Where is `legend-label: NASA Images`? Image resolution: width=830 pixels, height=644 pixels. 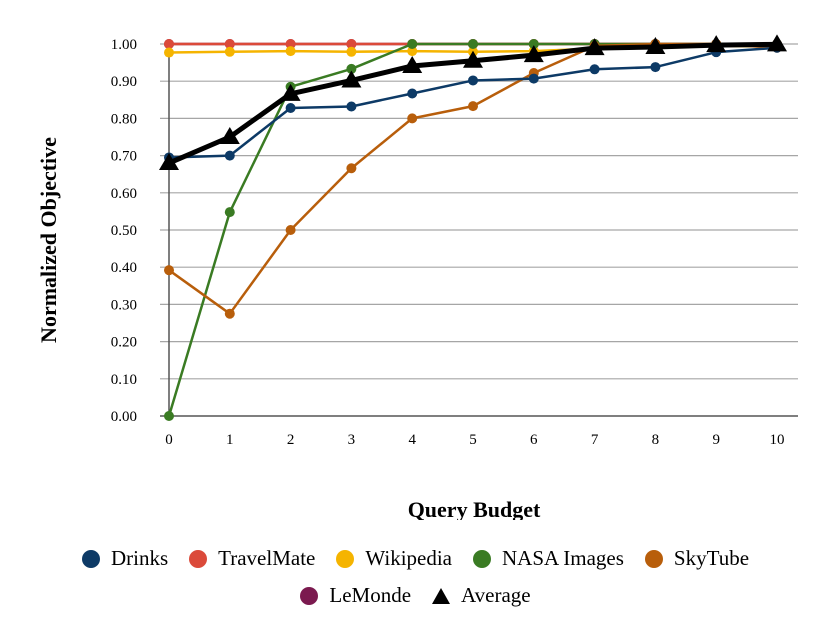 legend-label: NASA Images is located at coordinates (563, 558).